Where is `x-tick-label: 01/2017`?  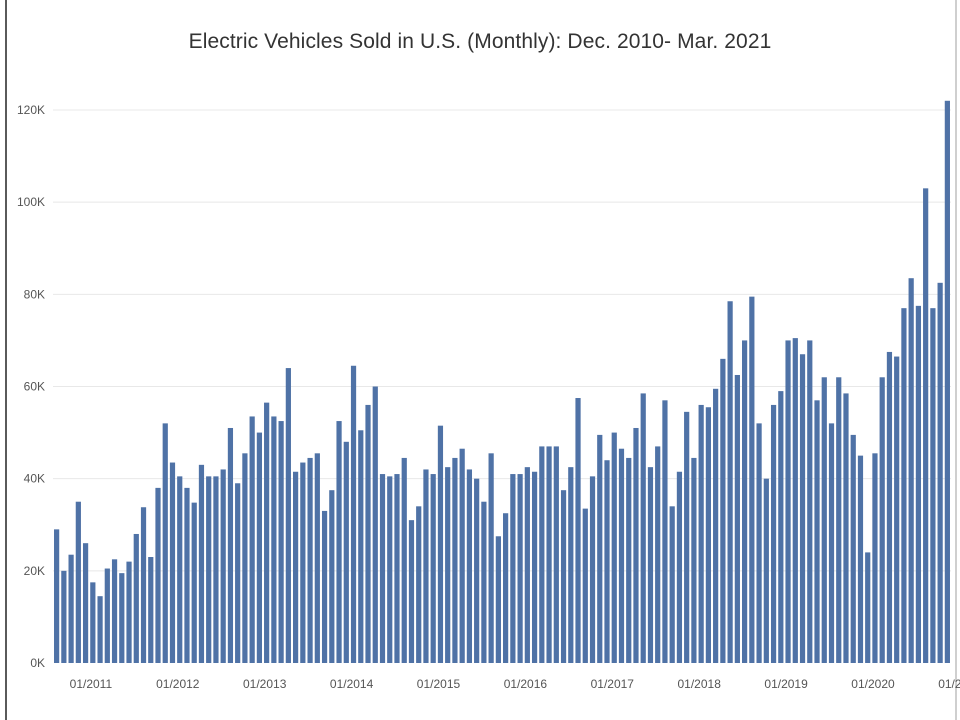 x-tick-label: 01/2017 is located at coordinates (613, 684).